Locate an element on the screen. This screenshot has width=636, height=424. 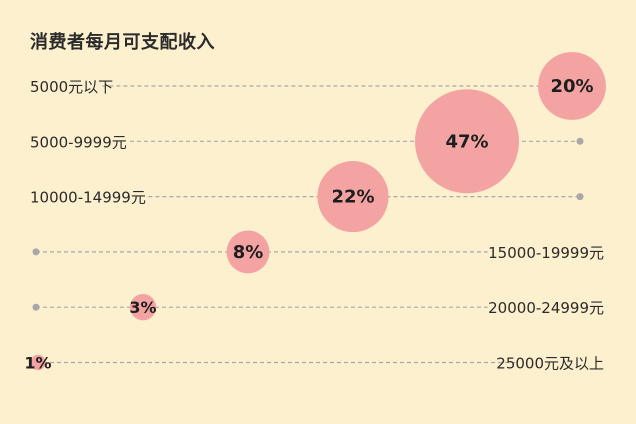
category-label: 20000-24999元 is located at coordinates (546, 308).